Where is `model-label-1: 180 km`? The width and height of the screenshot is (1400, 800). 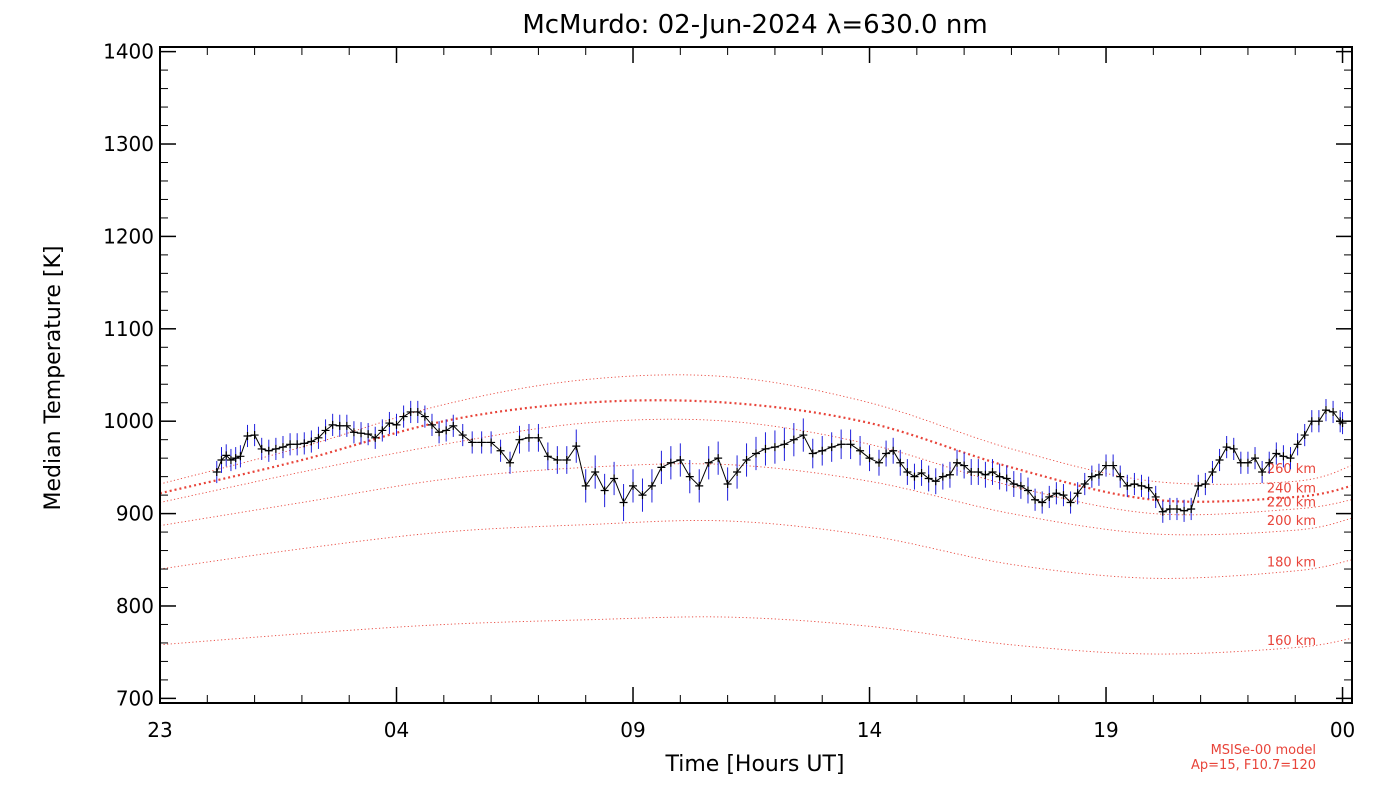
model-label-1: 180 km is located at coordinates (1291, 563).